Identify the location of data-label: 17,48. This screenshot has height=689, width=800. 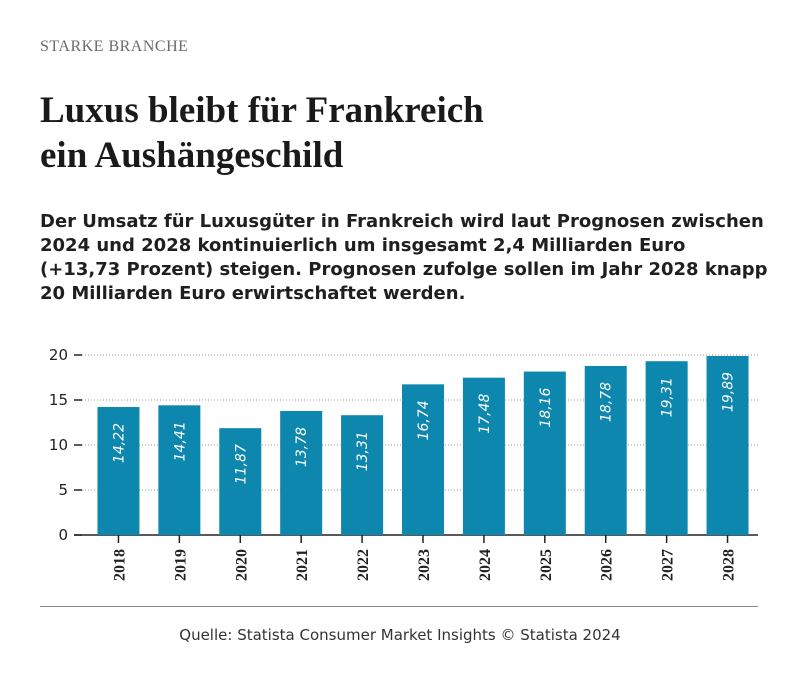
(485, 414).